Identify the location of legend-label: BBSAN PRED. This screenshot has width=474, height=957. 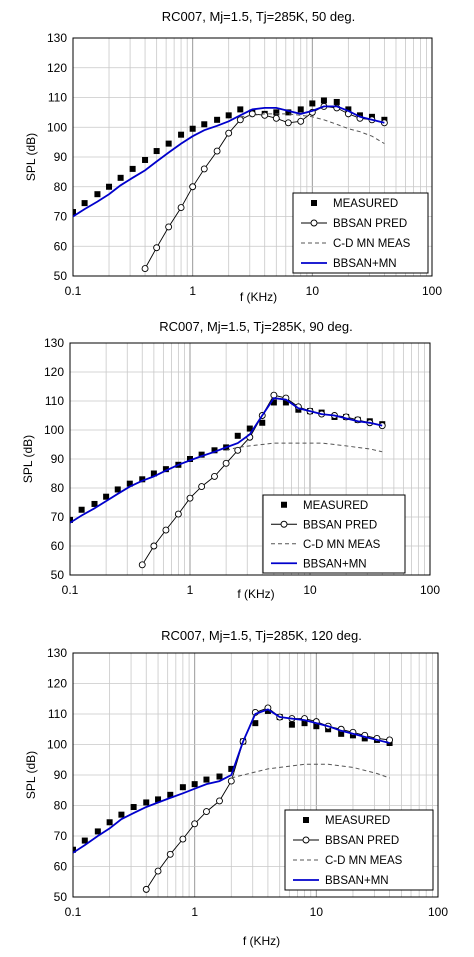
(370, 224).